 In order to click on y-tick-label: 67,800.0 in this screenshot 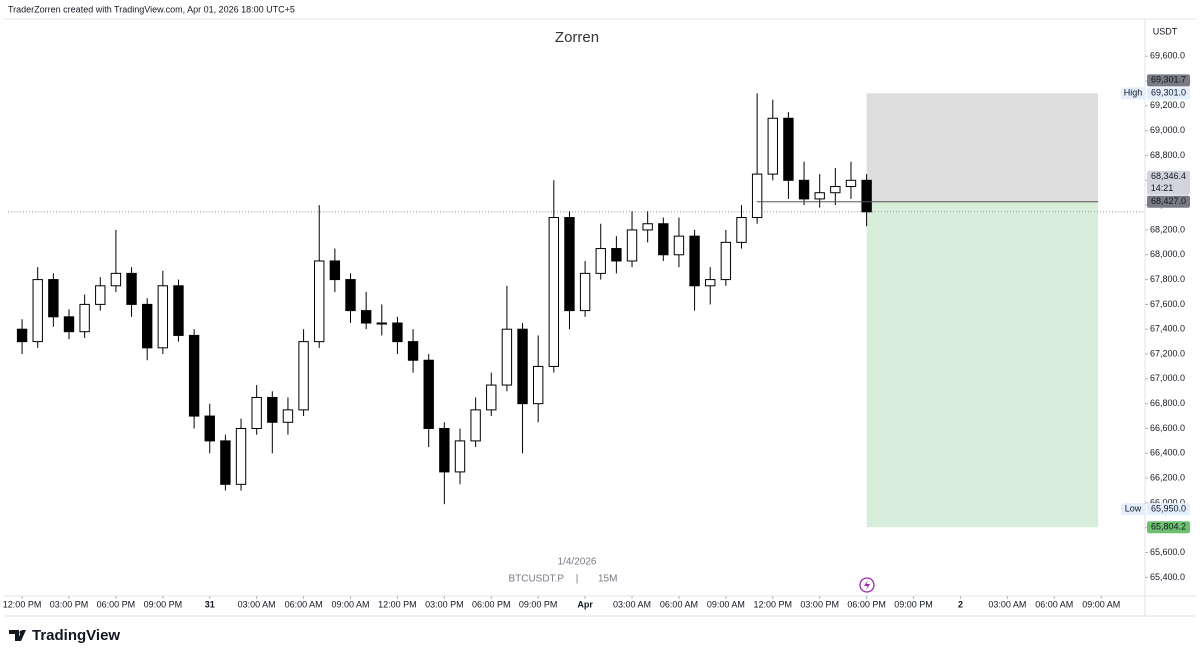, I will do `click(1167, 279)`.